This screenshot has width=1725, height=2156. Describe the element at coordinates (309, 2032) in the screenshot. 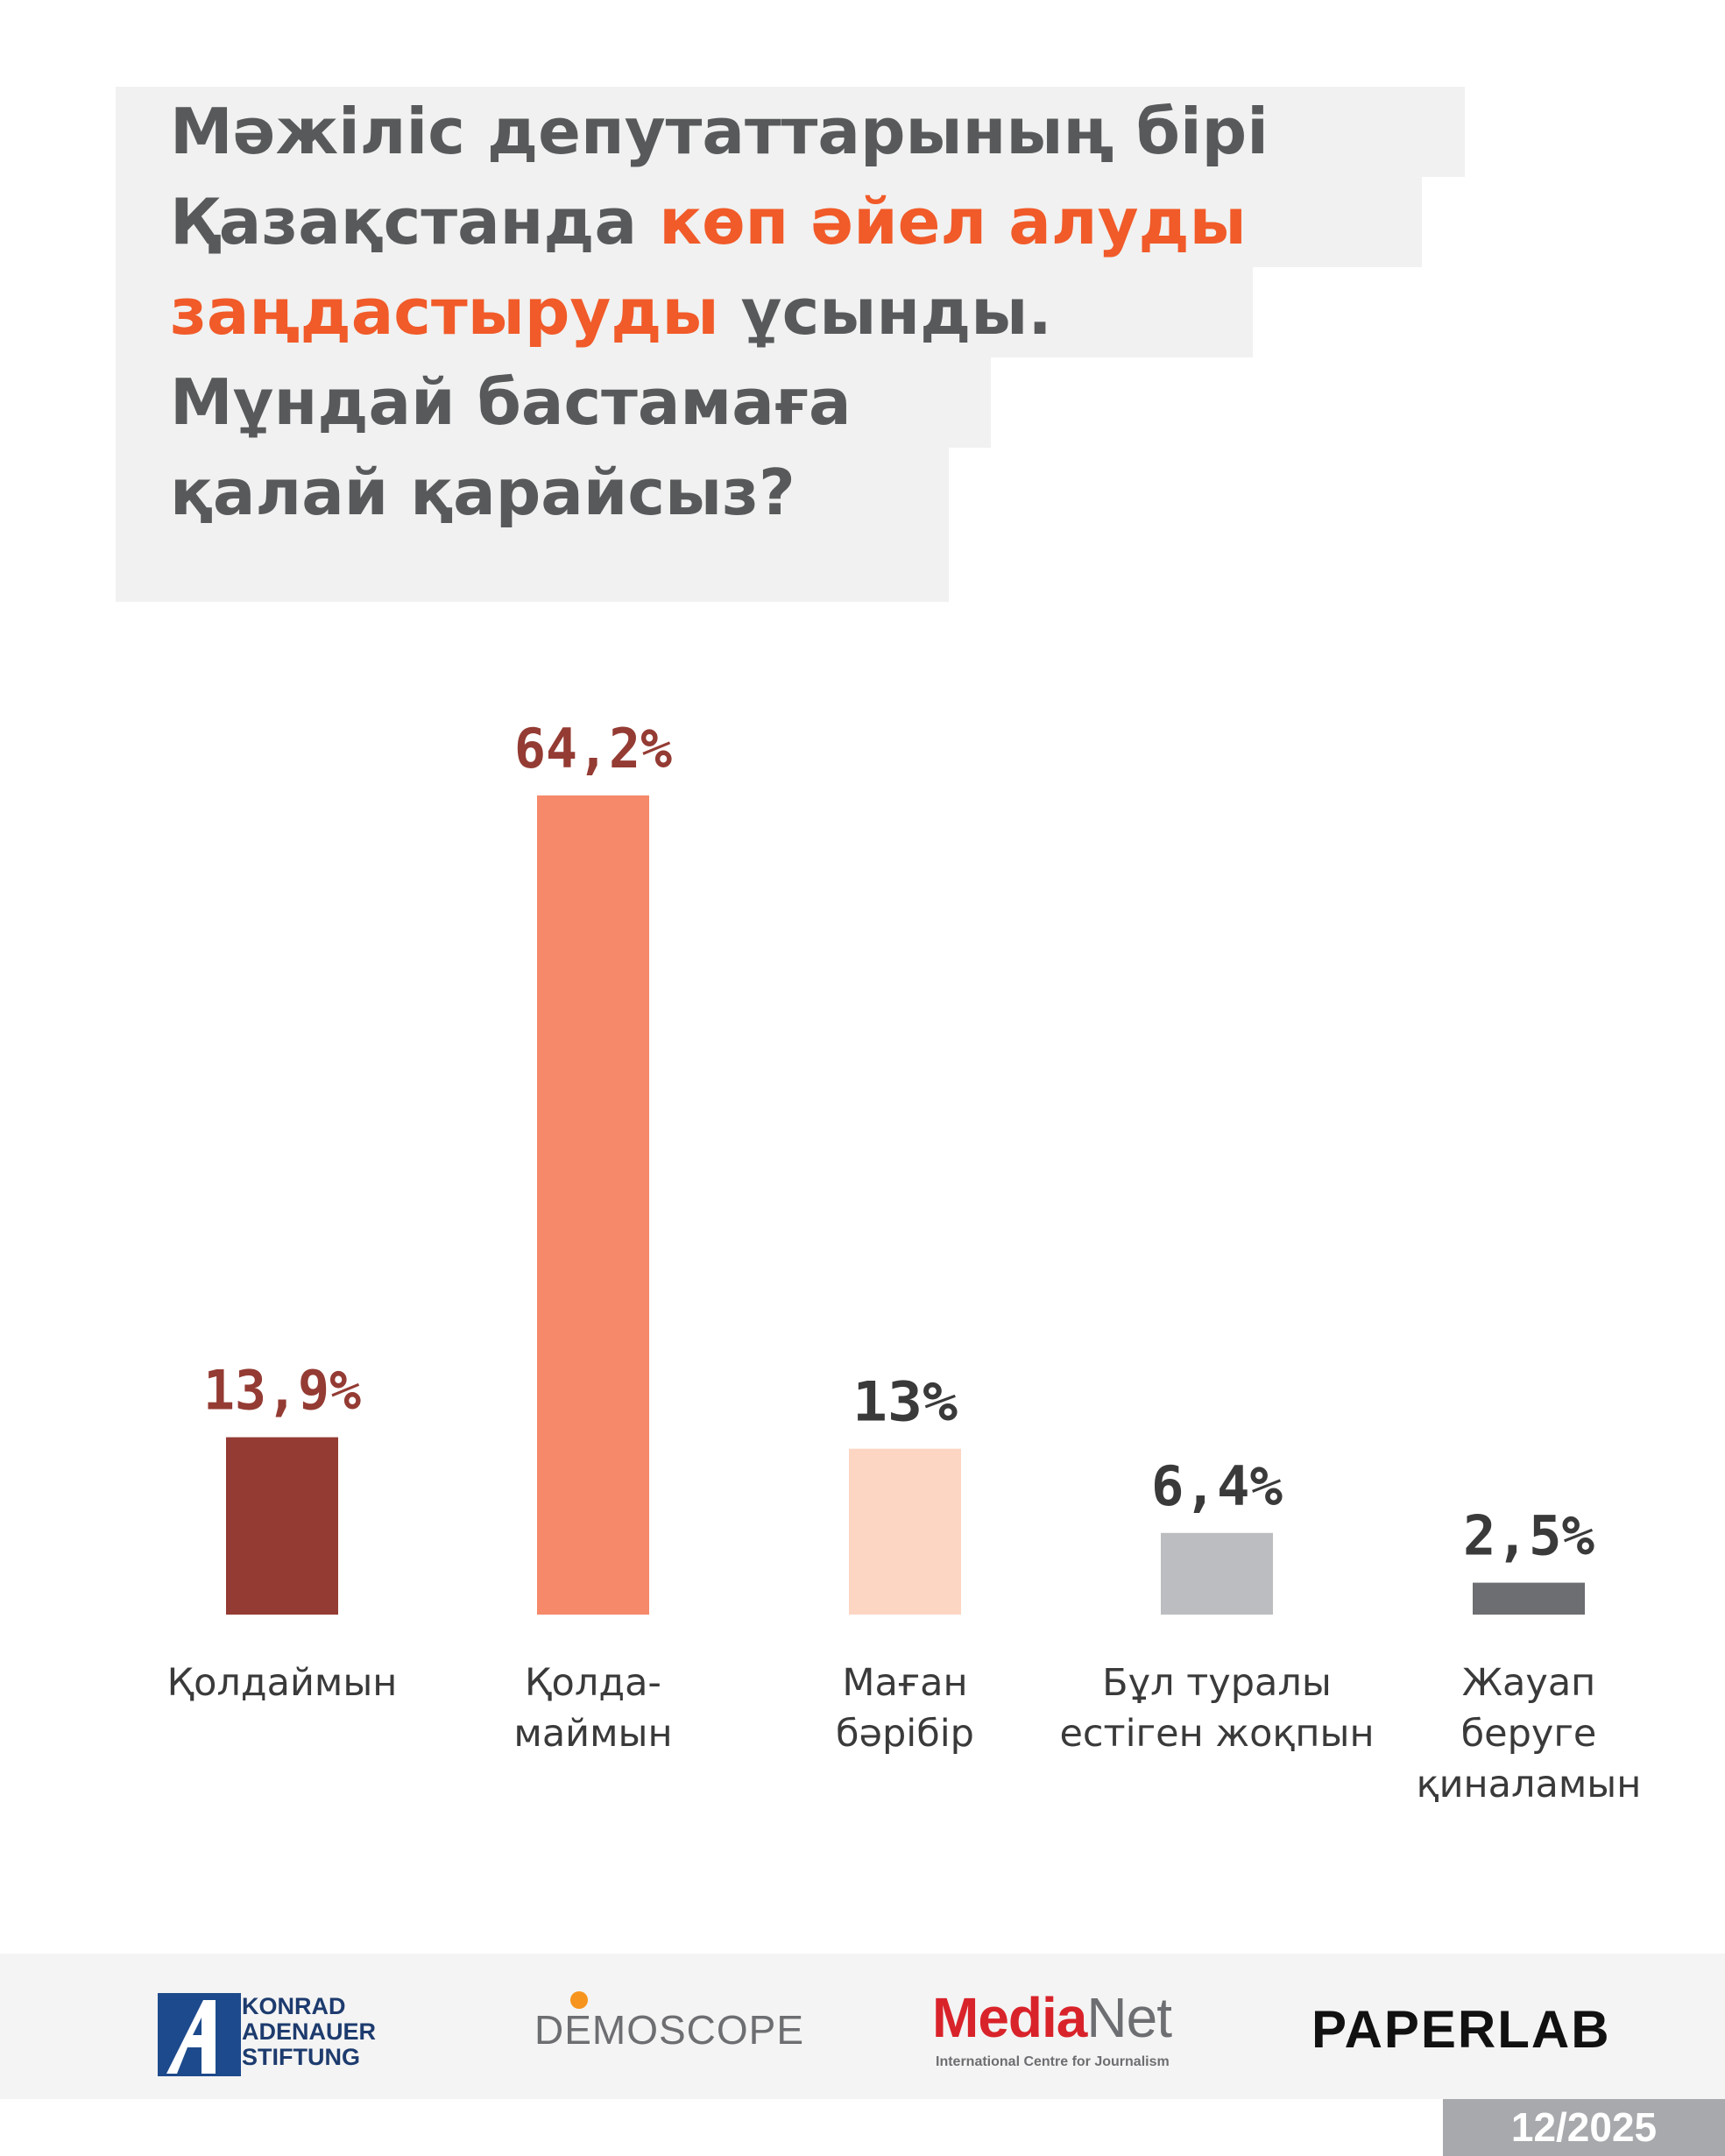

I see `kas-text: KONRAD ADENAUER STIFTUNG` at that location.